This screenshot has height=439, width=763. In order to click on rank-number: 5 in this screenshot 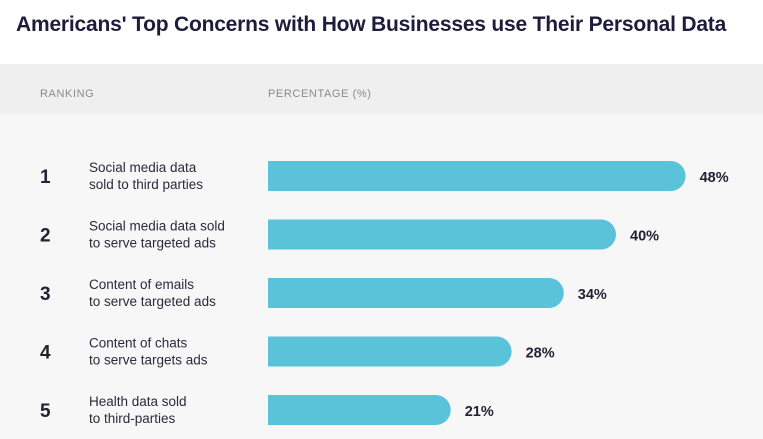, I will do `click(45, 411)`.